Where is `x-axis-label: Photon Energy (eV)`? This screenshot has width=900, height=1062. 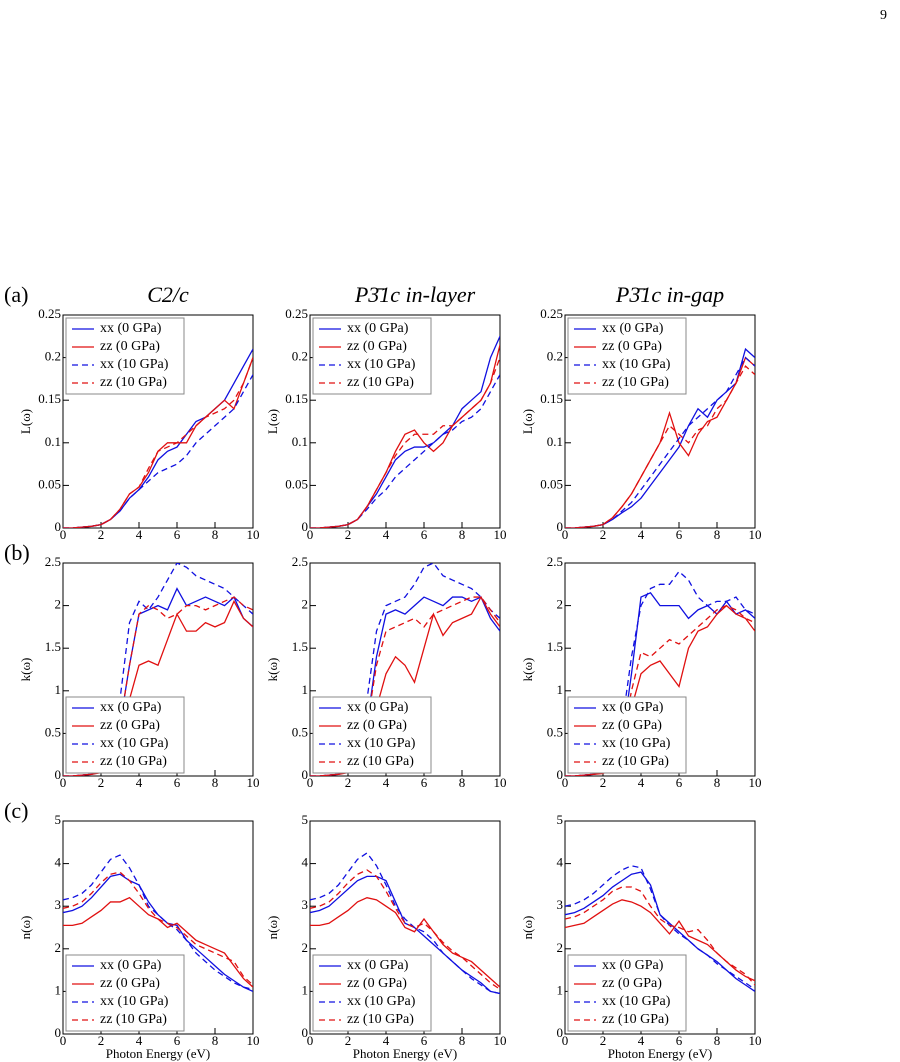 x-axis-label: Photon Energy (eV) is located at coordinates (158, 1053).